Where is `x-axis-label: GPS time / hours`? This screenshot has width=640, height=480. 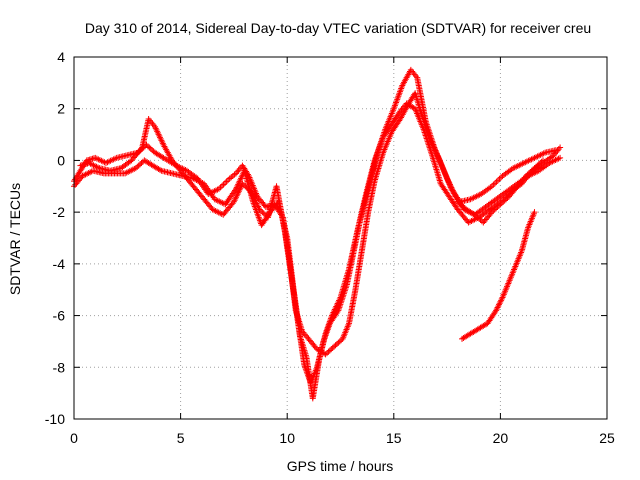 x-axis-label: GPS time / hours is located at coordinates (340, 466).